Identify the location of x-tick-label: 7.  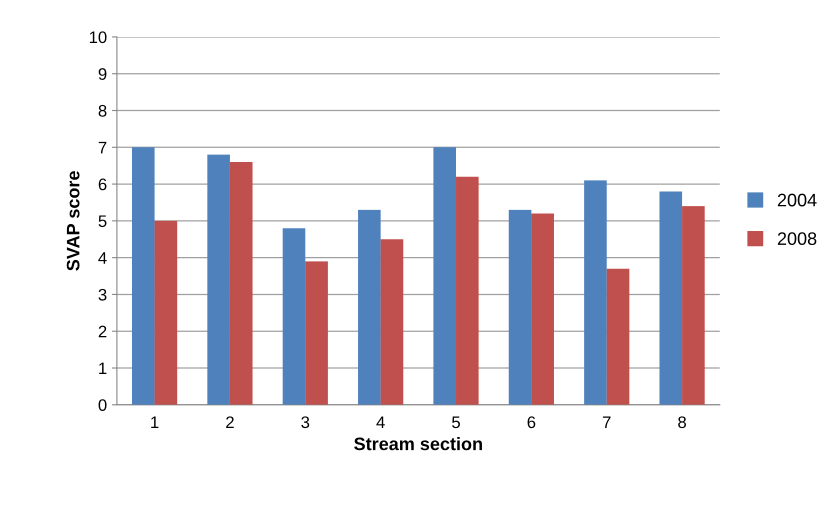
(606, 422).